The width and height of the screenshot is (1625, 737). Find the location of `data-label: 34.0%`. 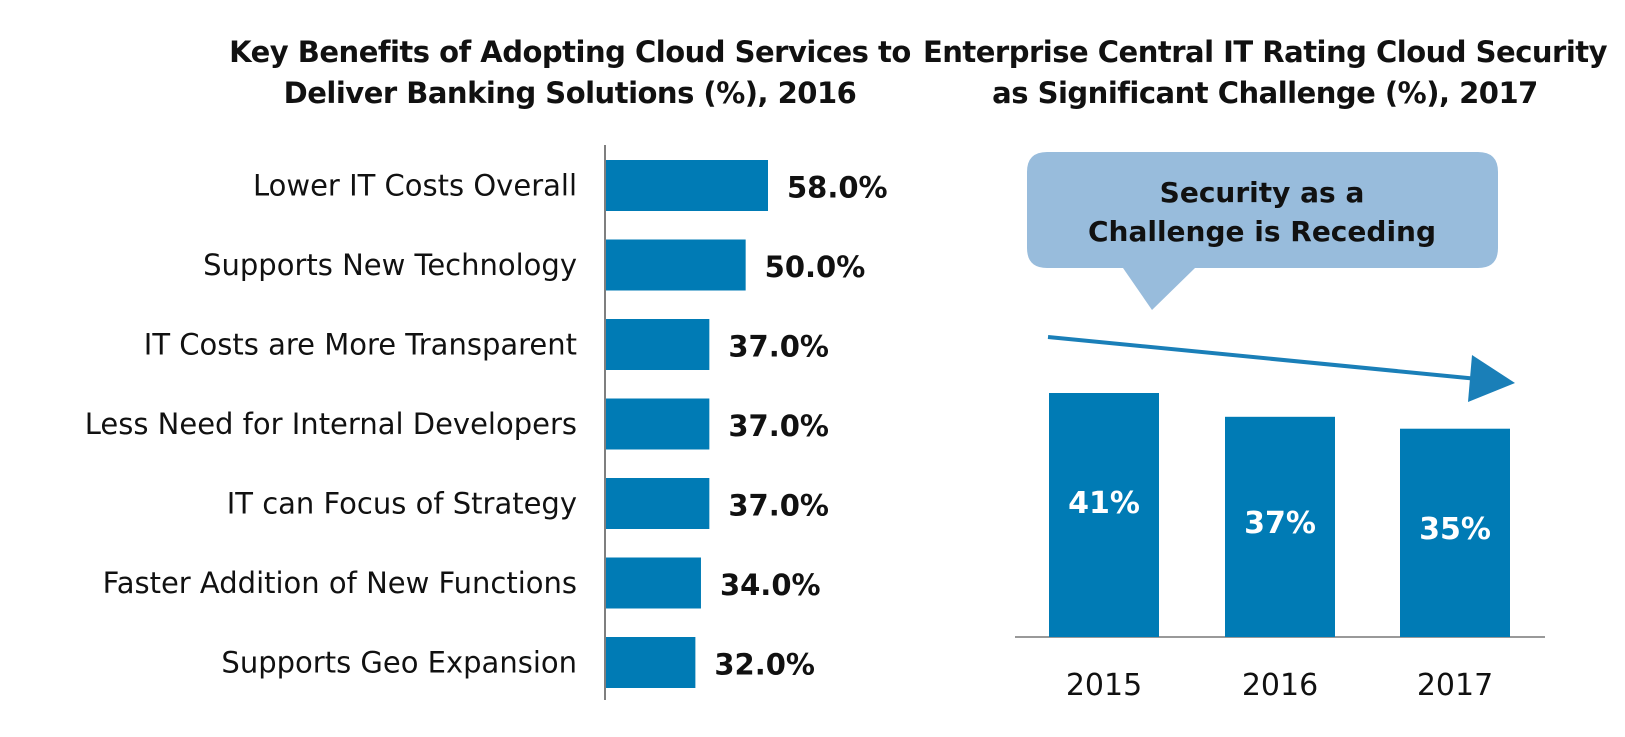

data-label: 34.0% is located at coordinates (770, 585).